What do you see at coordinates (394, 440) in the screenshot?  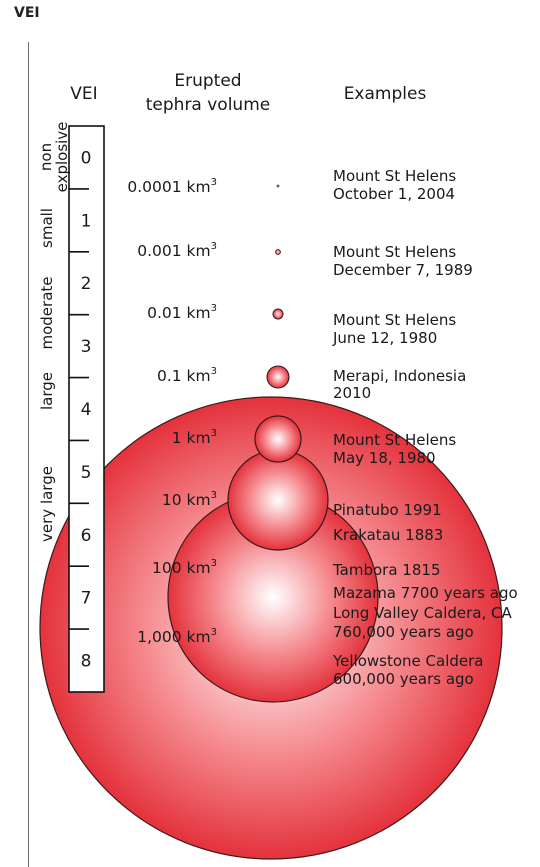 I see `example-label-vei-4-line1: Mount St Helens` at bounding box center [394, 440].